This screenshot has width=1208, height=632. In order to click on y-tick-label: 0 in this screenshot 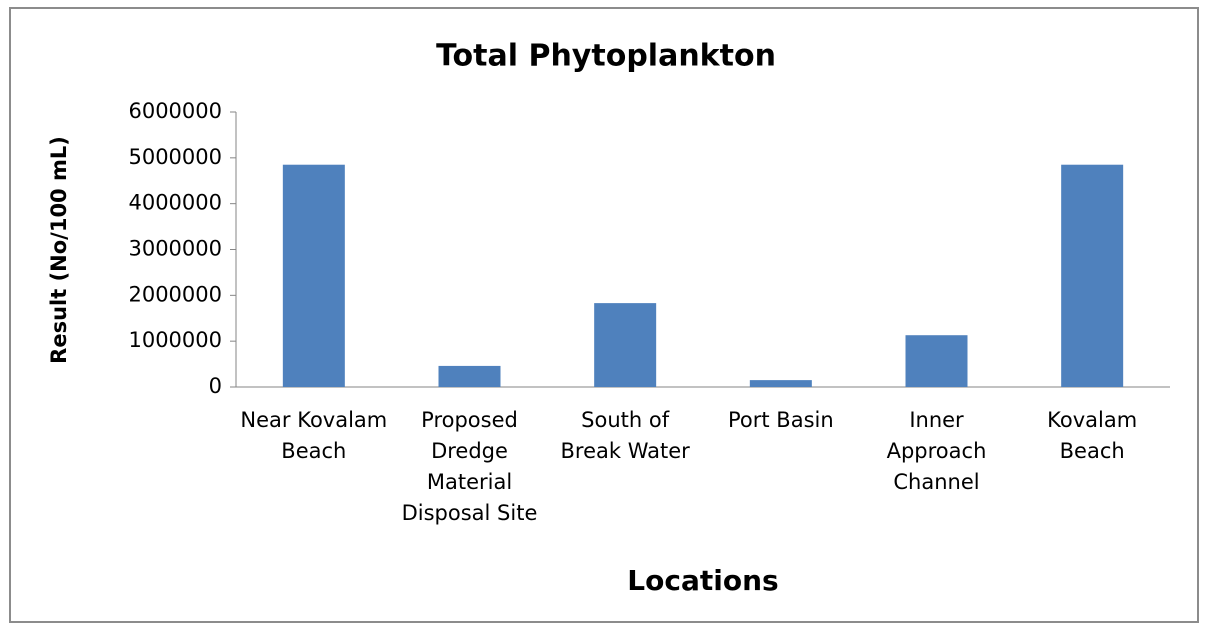, I will do `click(215, 386)`.